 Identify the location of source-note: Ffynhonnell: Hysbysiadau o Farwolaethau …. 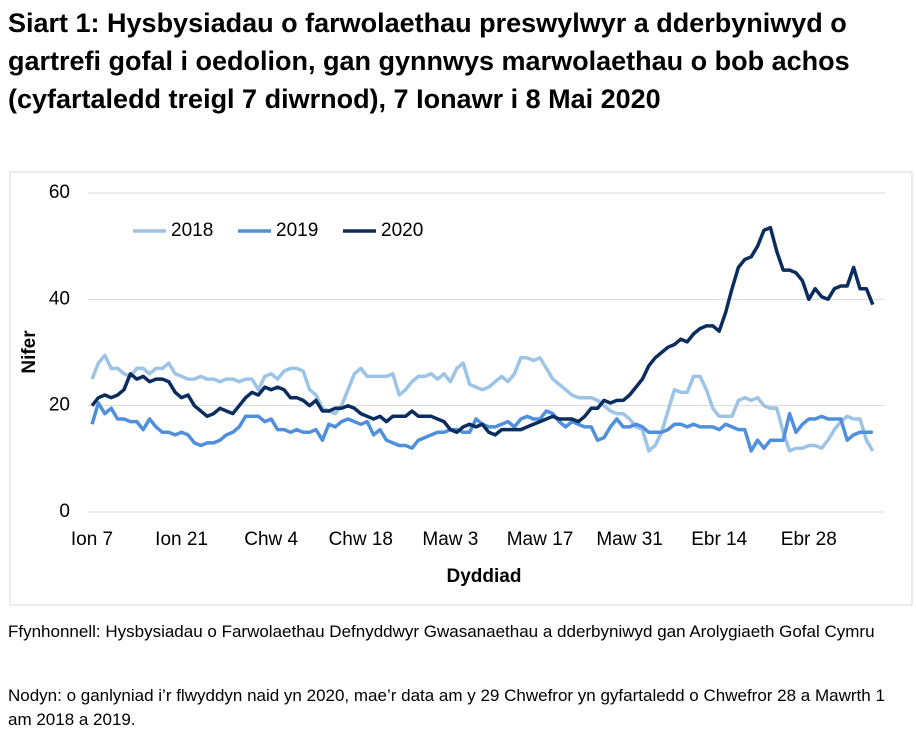
(441, 631).